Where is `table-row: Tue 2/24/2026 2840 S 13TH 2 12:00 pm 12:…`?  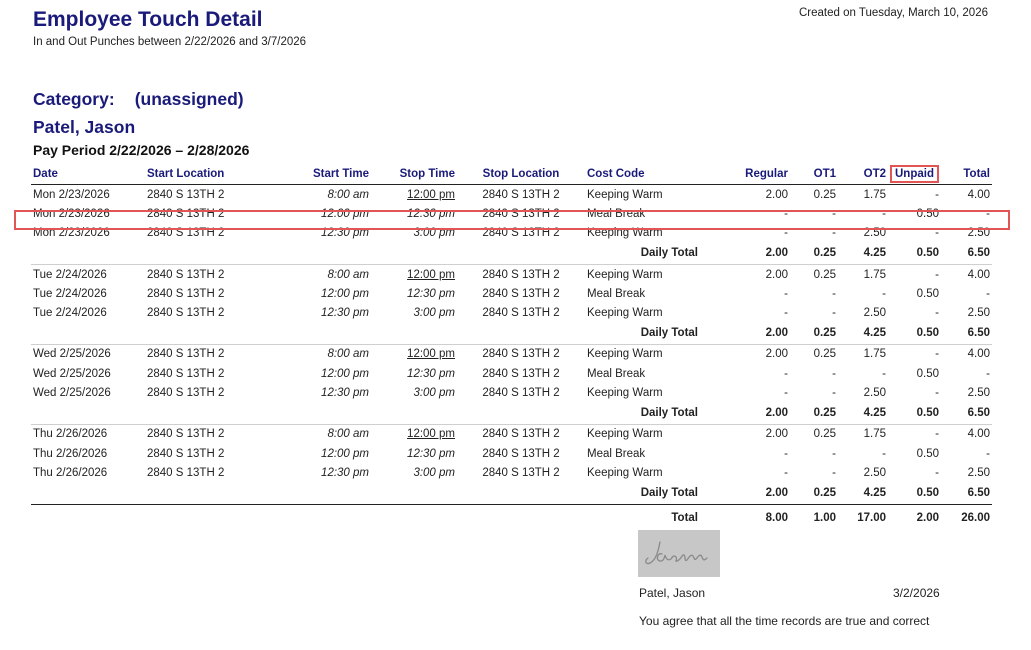 table-row: Tue 2/24/2026 2840 S 13TH 2 12:00 pm 12:… is located at coordinates (511, 293).